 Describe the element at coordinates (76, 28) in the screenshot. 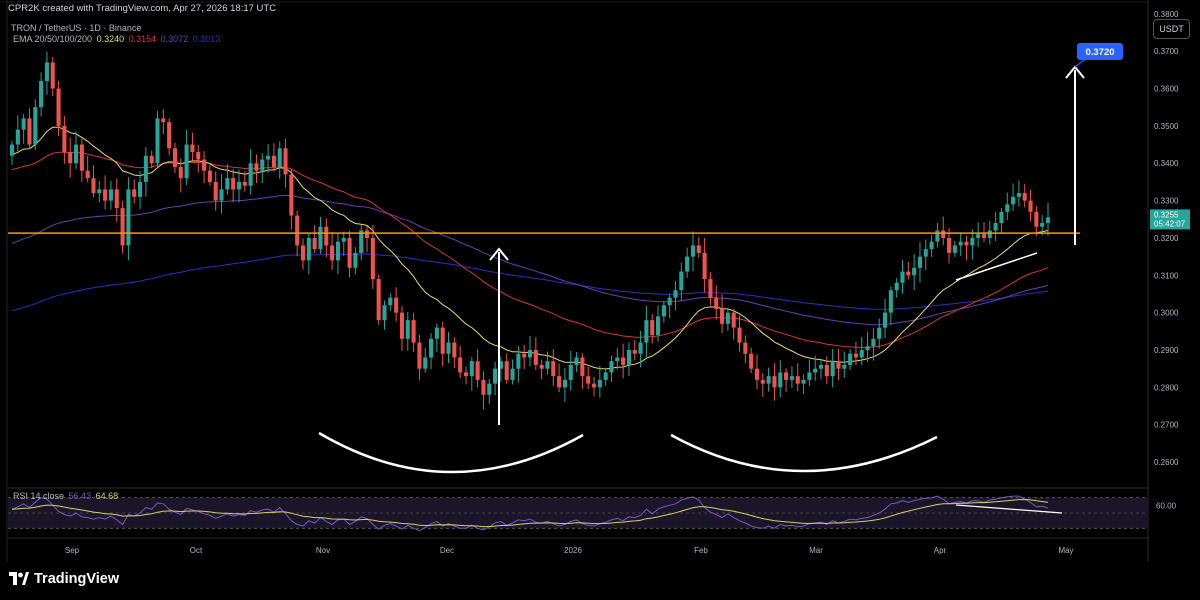

I see `symbol-line: TRON / TetherUS · 1D · Binance` at that location.